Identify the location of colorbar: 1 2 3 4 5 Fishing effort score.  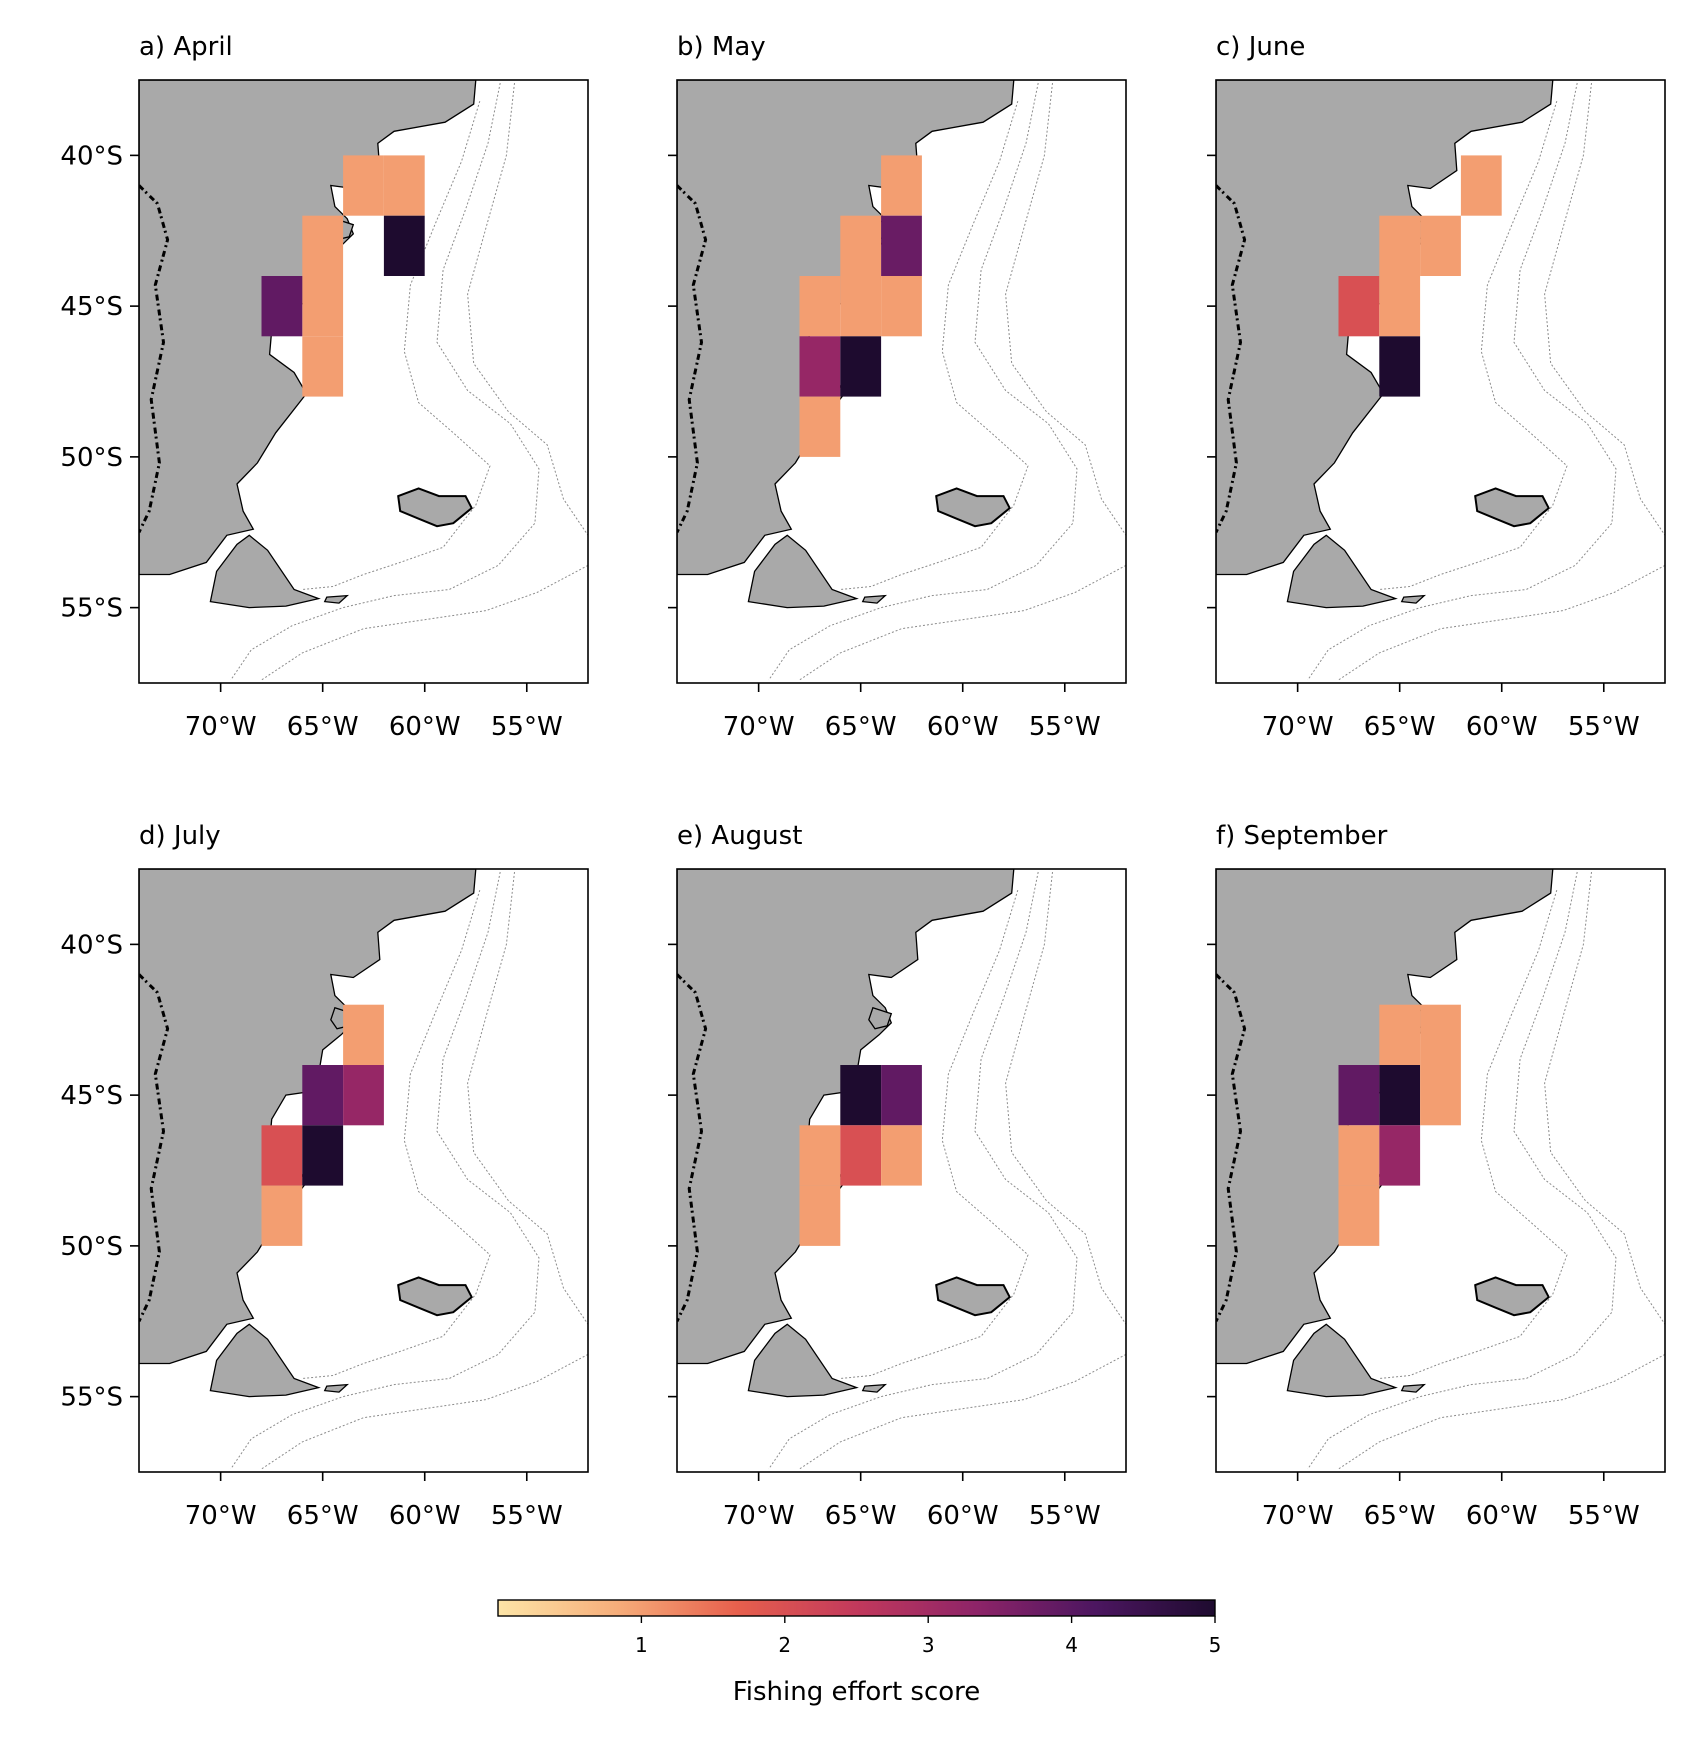
(859, 1653).